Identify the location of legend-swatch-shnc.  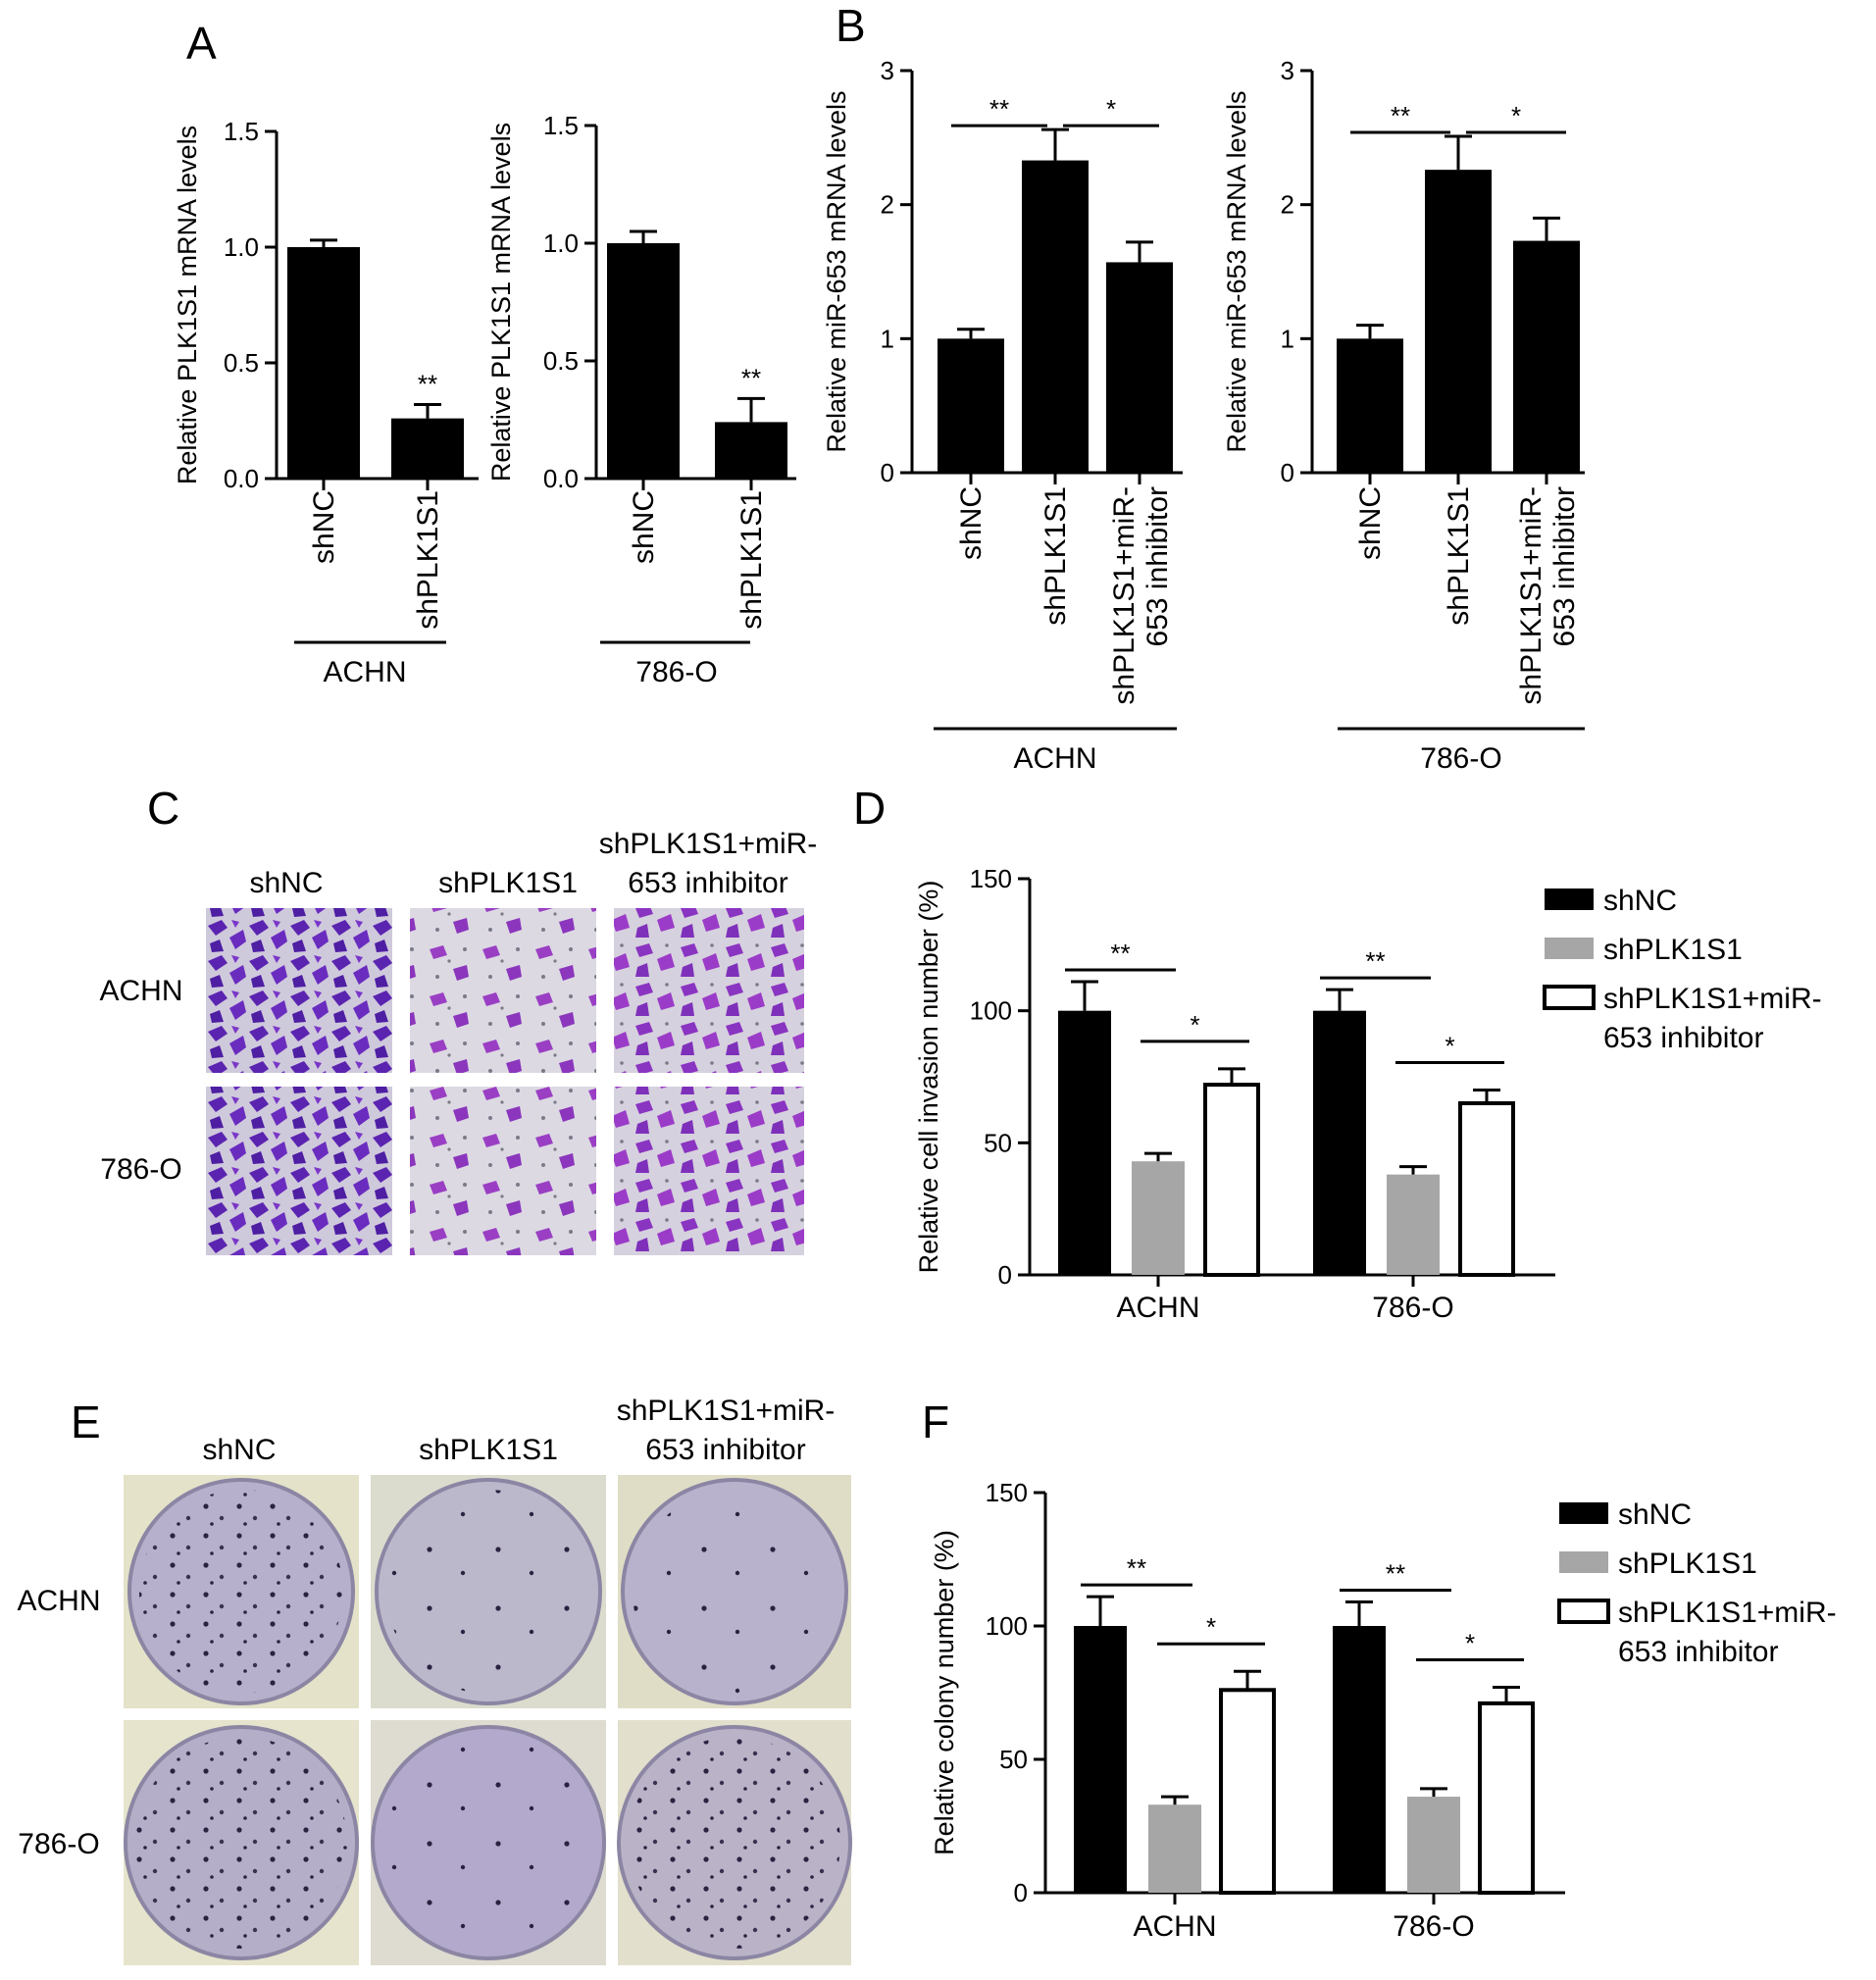
(1569, 899).